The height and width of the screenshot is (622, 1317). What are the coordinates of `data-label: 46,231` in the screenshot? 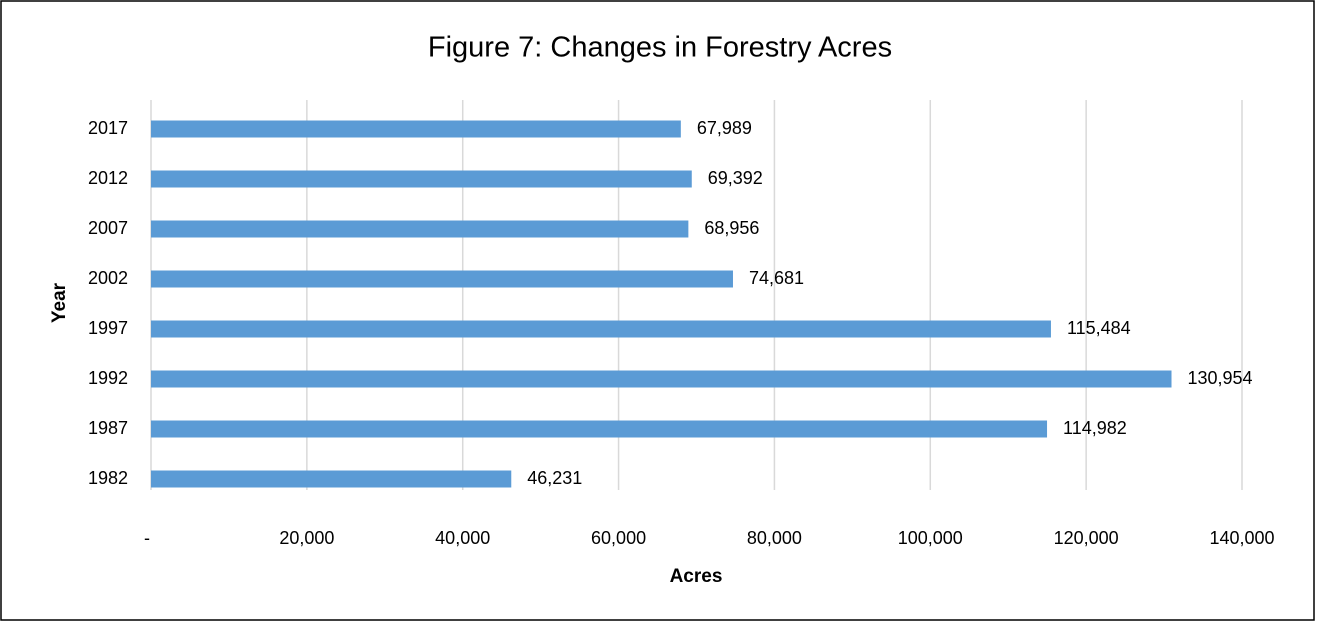 It's located at (554, 478).